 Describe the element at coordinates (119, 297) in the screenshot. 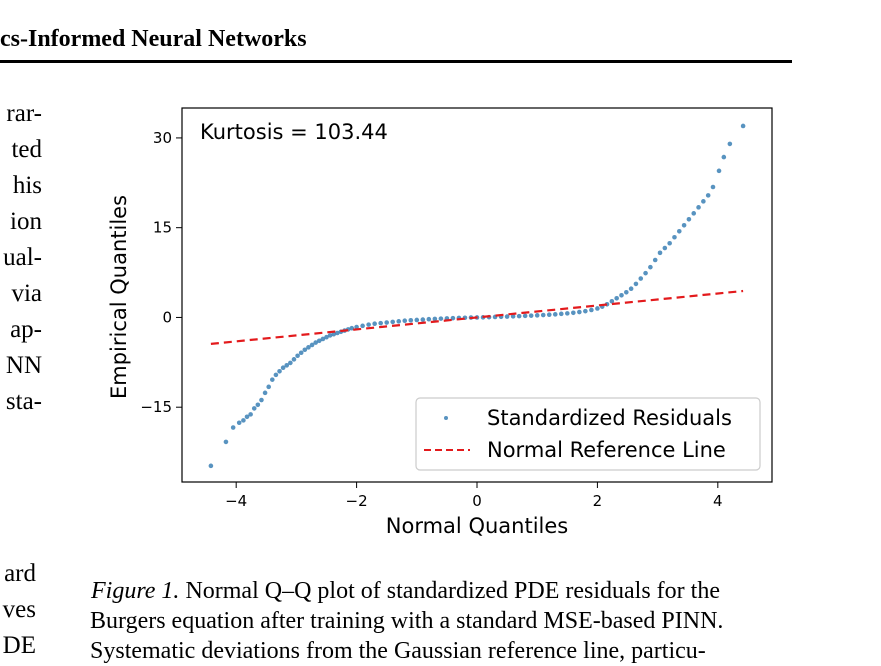

I see `y-axis-label: Empirical Quantiles` at that location.